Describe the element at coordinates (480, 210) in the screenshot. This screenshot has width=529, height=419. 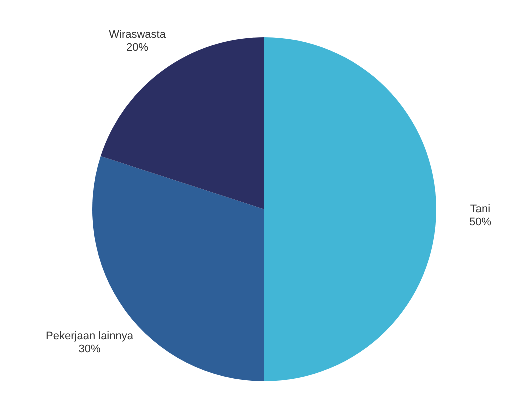
I see `slice-label: Tani` at that location.